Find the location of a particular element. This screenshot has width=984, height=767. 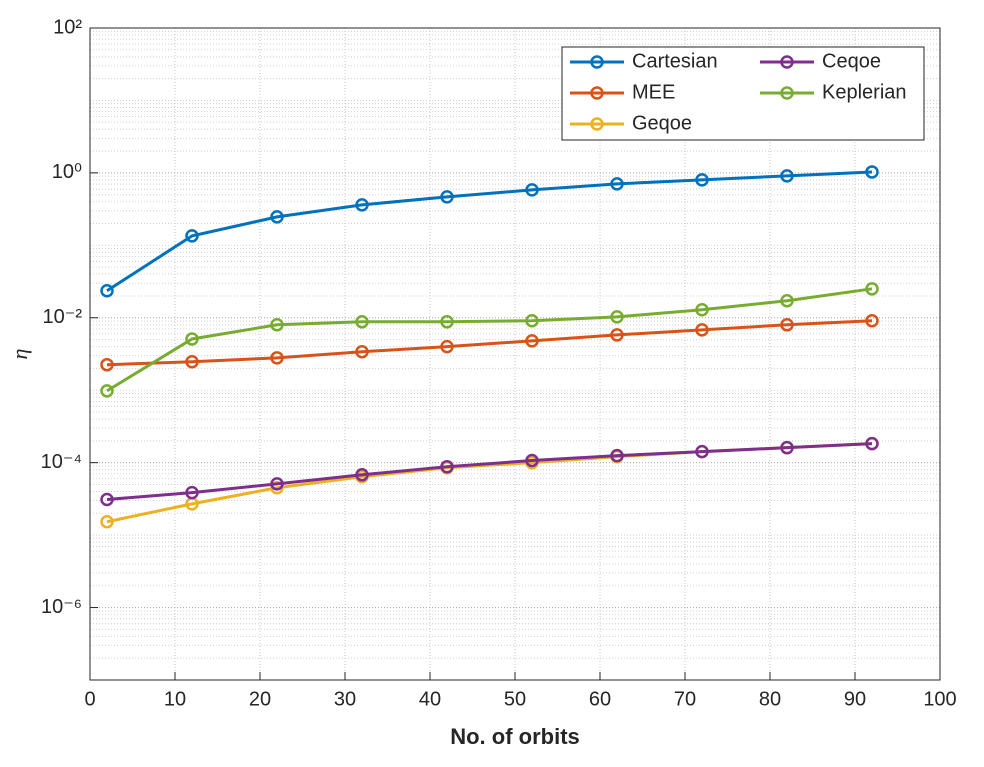

y-tick-label: 10² is located at coordinates (67, 27).